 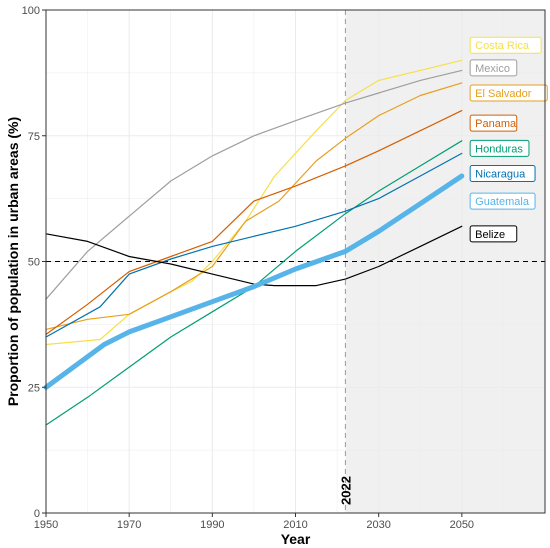 I want to click on year-marker-label: 2022, so click(x=345, y=490).